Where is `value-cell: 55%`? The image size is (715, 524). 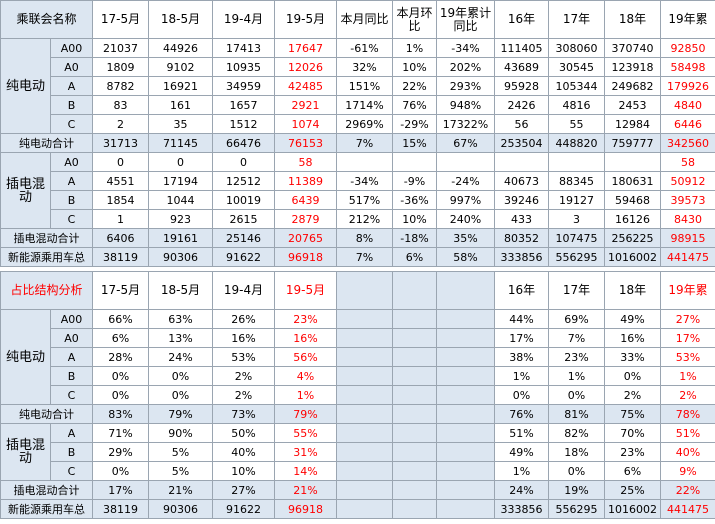 value-cell: 55% is located at coordinates (306, 433).